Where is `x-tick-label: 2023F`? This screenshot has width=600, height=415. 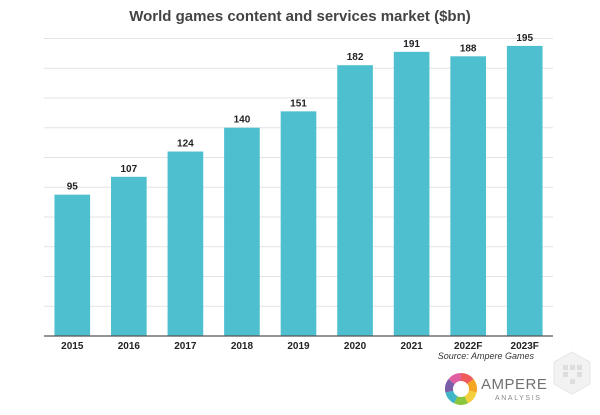
x-tick-label: 2023F is located at coordinates (525, 346).